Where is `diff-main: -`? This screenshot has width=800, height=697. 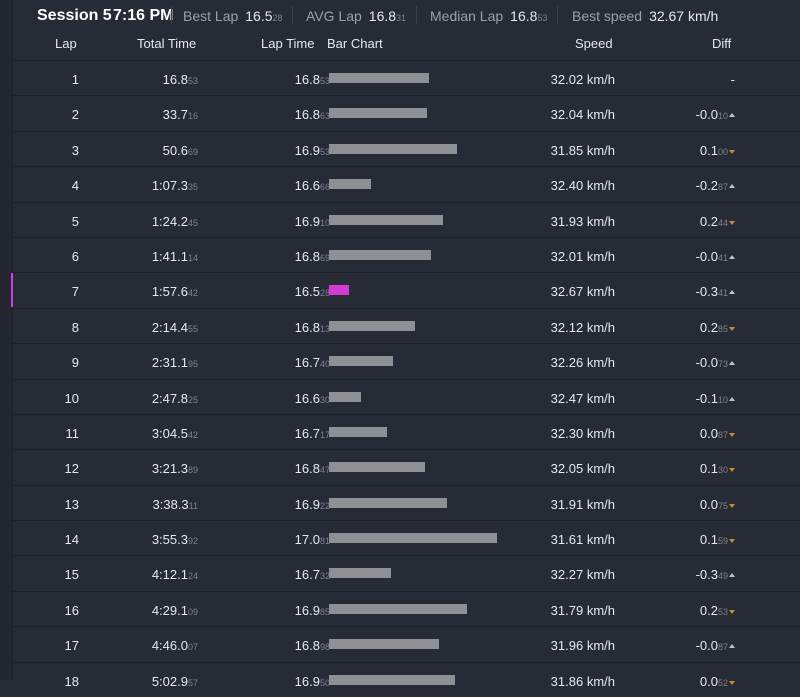
diff-main: - is located at coordinates (732, 79).